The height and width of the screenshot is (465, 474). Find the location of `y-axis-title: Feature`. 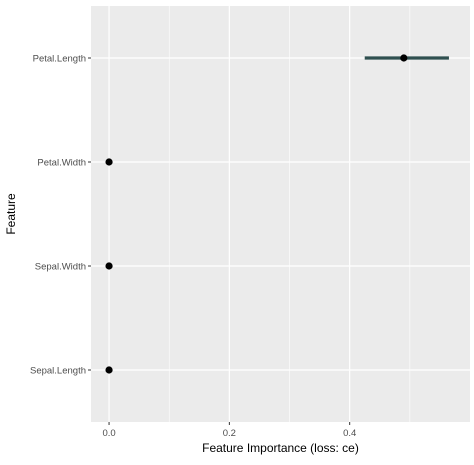

y-axis-title: Feature is located at coordinates (11, 214).